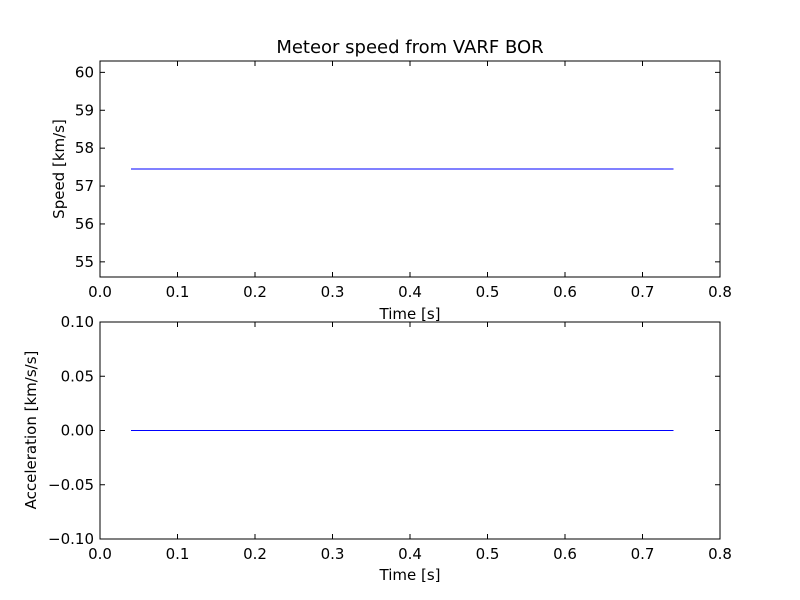 Image resolution: width=800 pixels, height=600 pixels. Describe the element at coordinates (84, 148) in the screenshot. I see `y-tick-label: 58` at that location.